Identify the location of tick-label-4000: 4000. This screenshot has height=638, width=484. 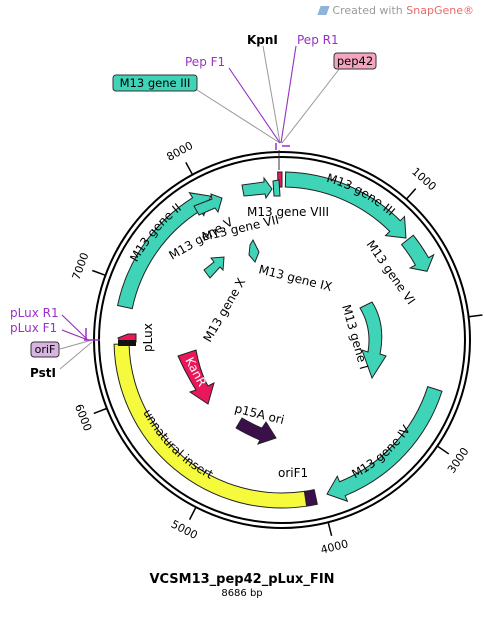
(334, 546).